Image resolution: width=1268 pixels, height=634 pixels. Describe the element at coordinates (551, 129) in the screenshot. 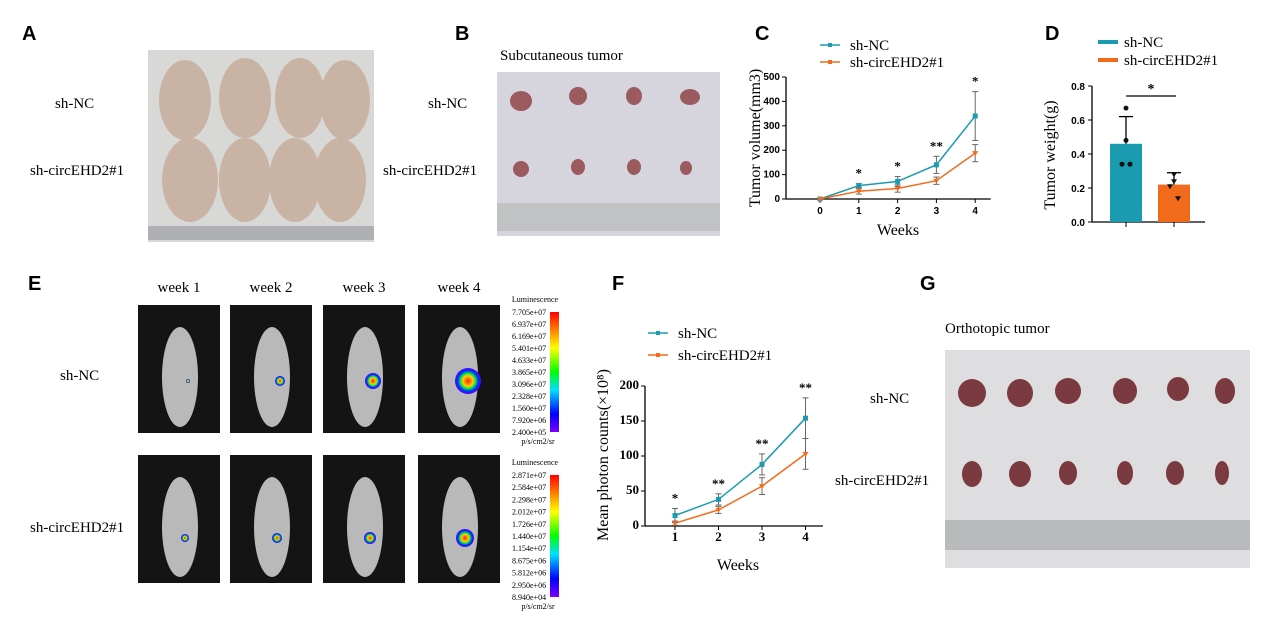

I see `panel-b: B Subcutaneous tumor sh-NC sh-circEHD2#1` at that location.